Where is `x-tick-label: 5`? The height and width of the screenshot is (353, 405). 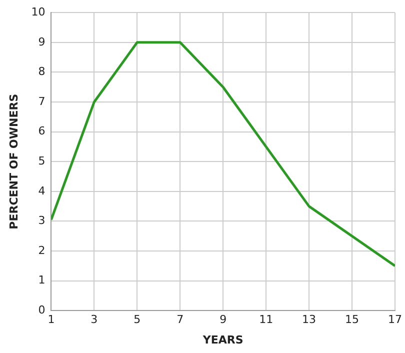 x-tick-label: 5 is located at coordinates (137, 319).